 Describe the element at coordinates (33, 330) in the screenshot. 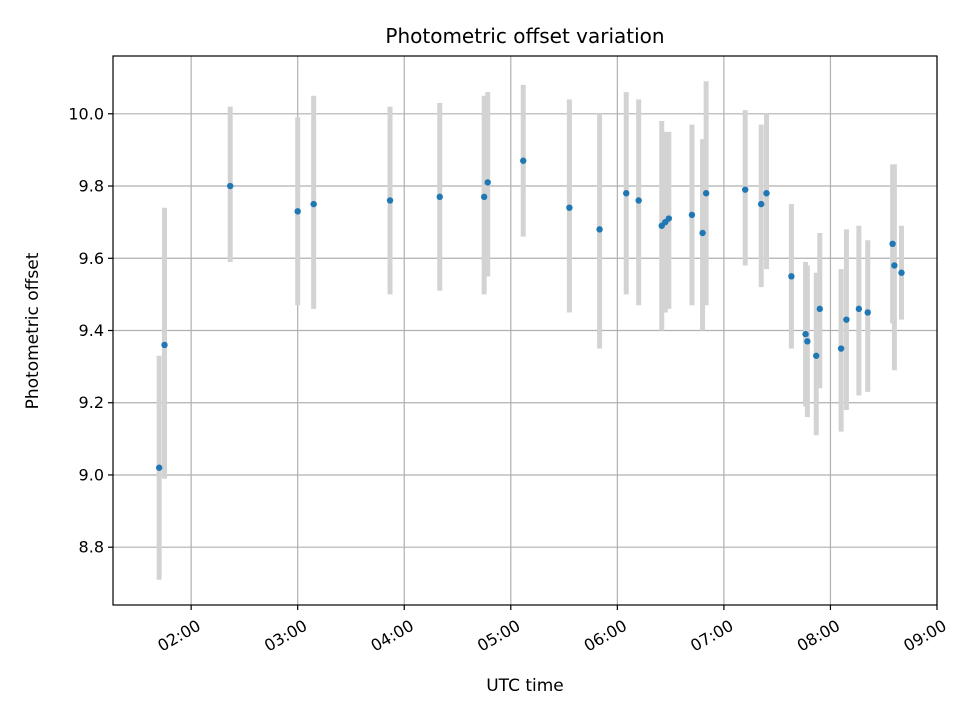

I see `y-axis-title: Photometric offset` at that location.